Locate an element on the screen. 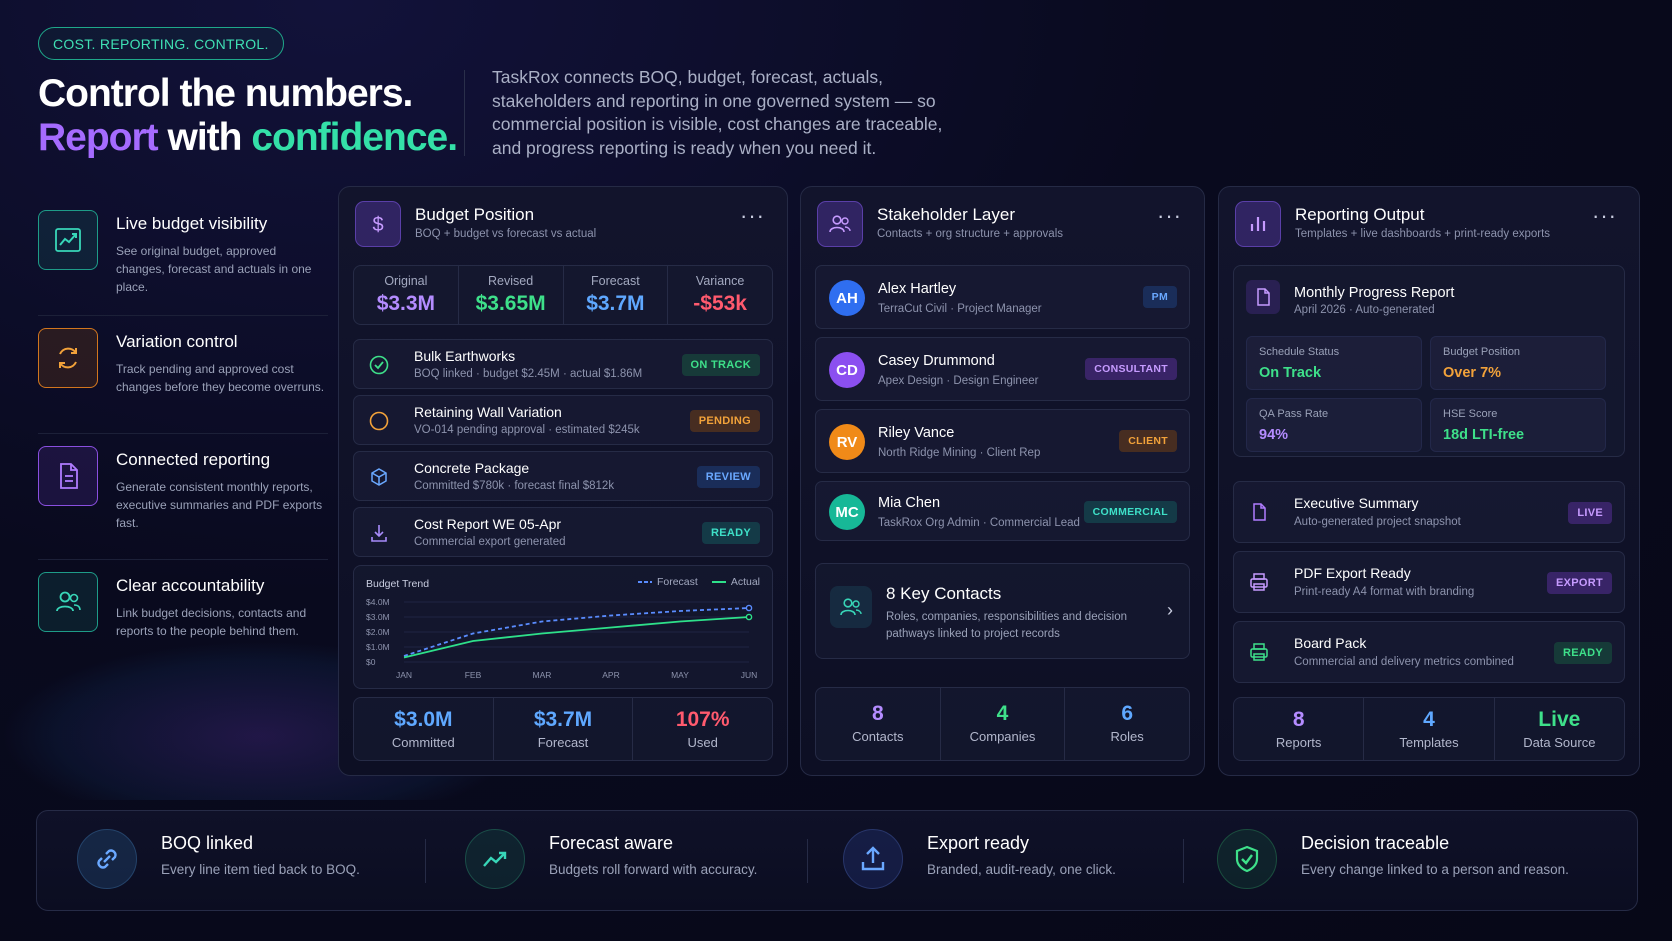 Image resolution: width=1672 pixels, height=941 pixels. contact-role: TaskRox Org Admin · Commercial Lead is located at coordinates (979, 523).